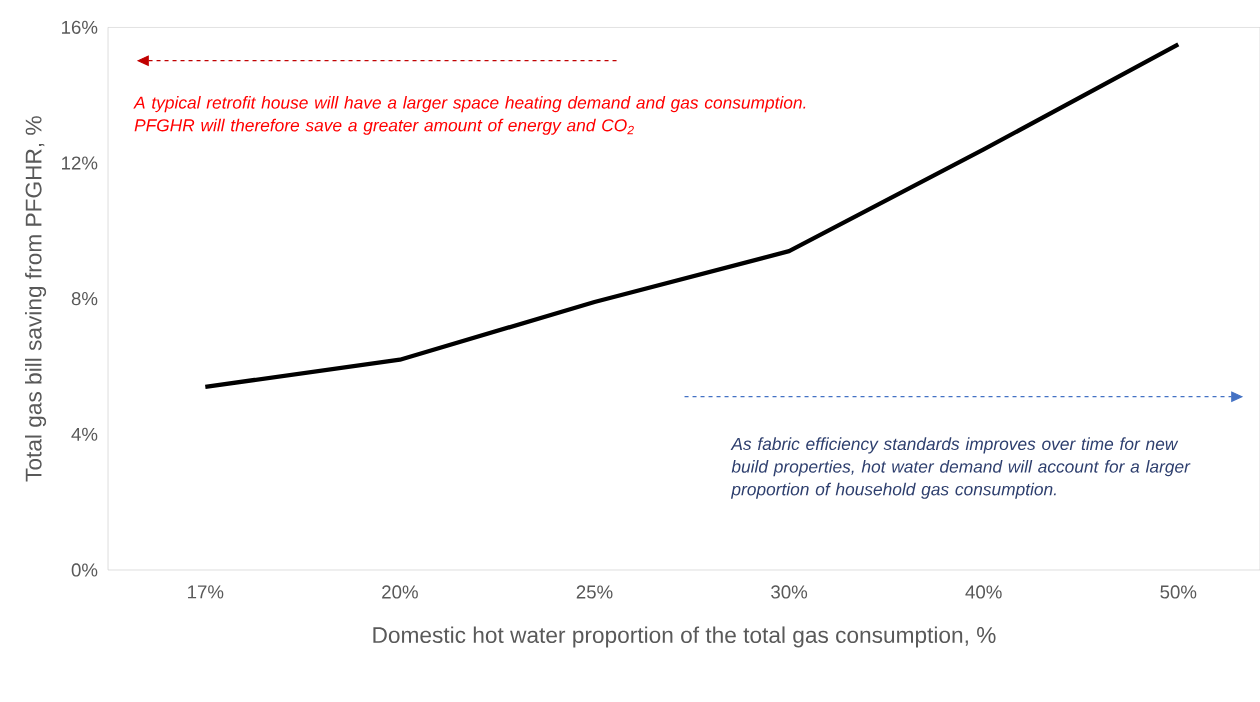  Describe the element at coordinates (960, 468) in the screenshot. I see `annotation: As fabric efficiency standards improves over time for new build properties, hot water demand will account for a larger proportion of household gas consumption.` at that location.